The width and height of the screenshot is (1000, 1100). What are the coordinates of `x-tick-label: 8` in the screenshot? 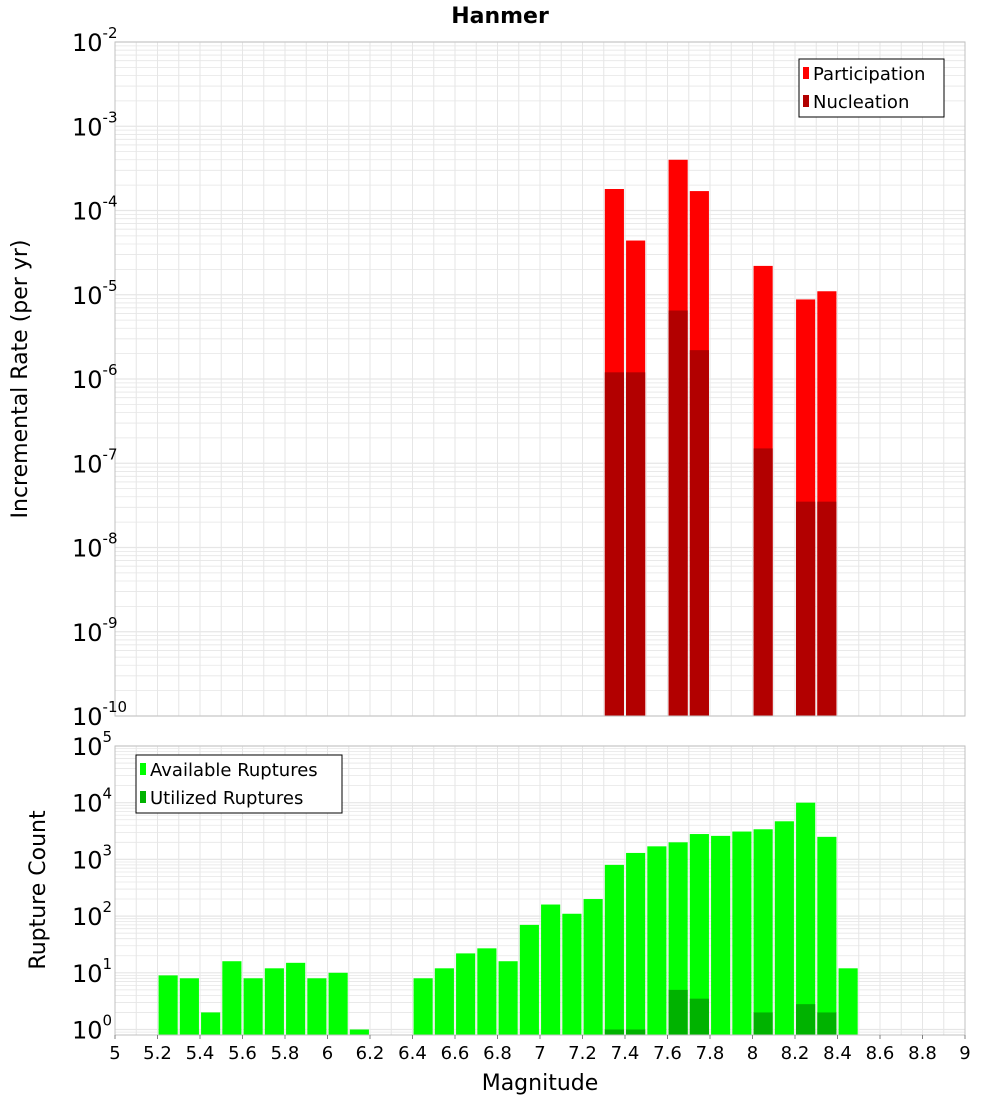 It's located at (752, 1053).